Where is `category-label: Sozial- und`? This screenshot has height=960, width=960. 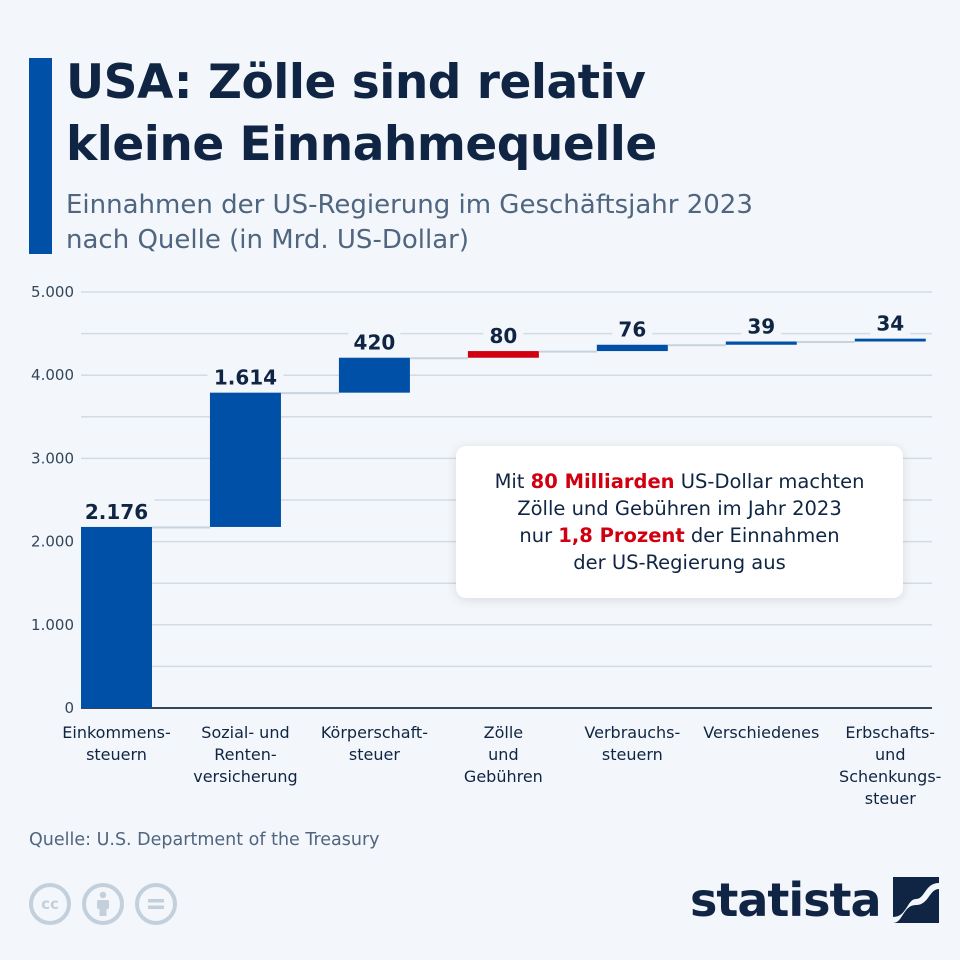 category-label: Sozial- und is located at coordinates (245, 732).